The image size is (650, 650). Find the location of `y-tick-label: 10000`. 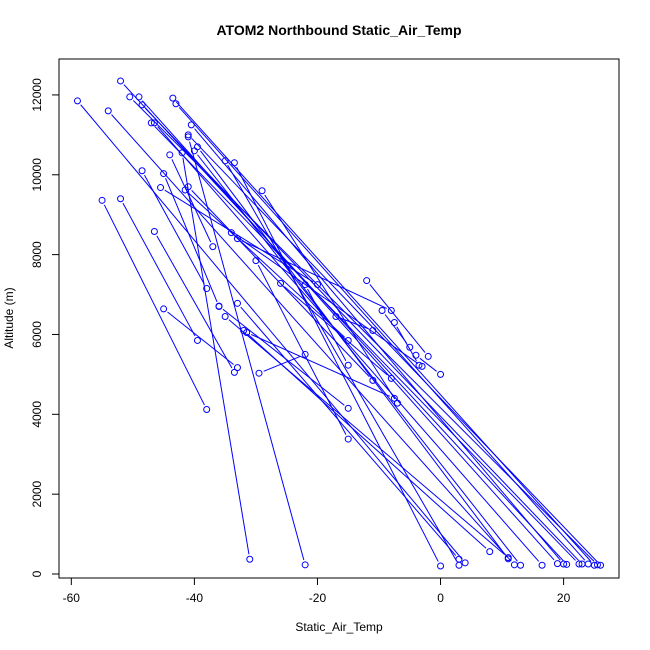

y-tick-label: 10000 is located at coordinates (37, 175).